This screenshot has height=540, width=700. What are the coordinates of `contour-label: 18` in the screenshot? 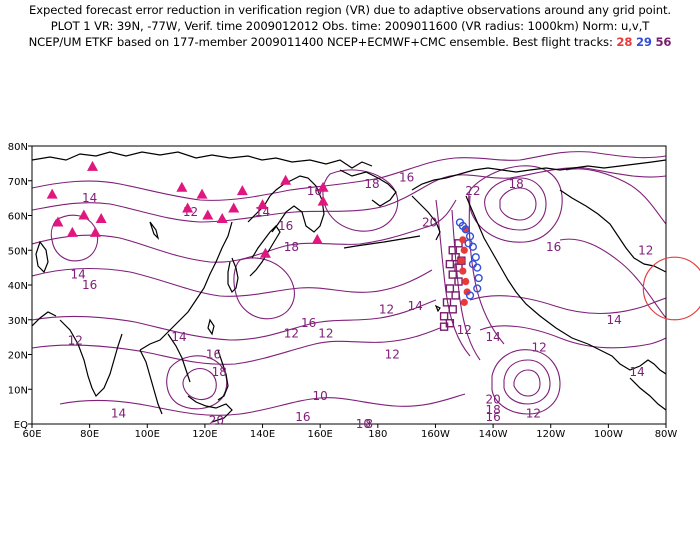 It's located at (371, 184).